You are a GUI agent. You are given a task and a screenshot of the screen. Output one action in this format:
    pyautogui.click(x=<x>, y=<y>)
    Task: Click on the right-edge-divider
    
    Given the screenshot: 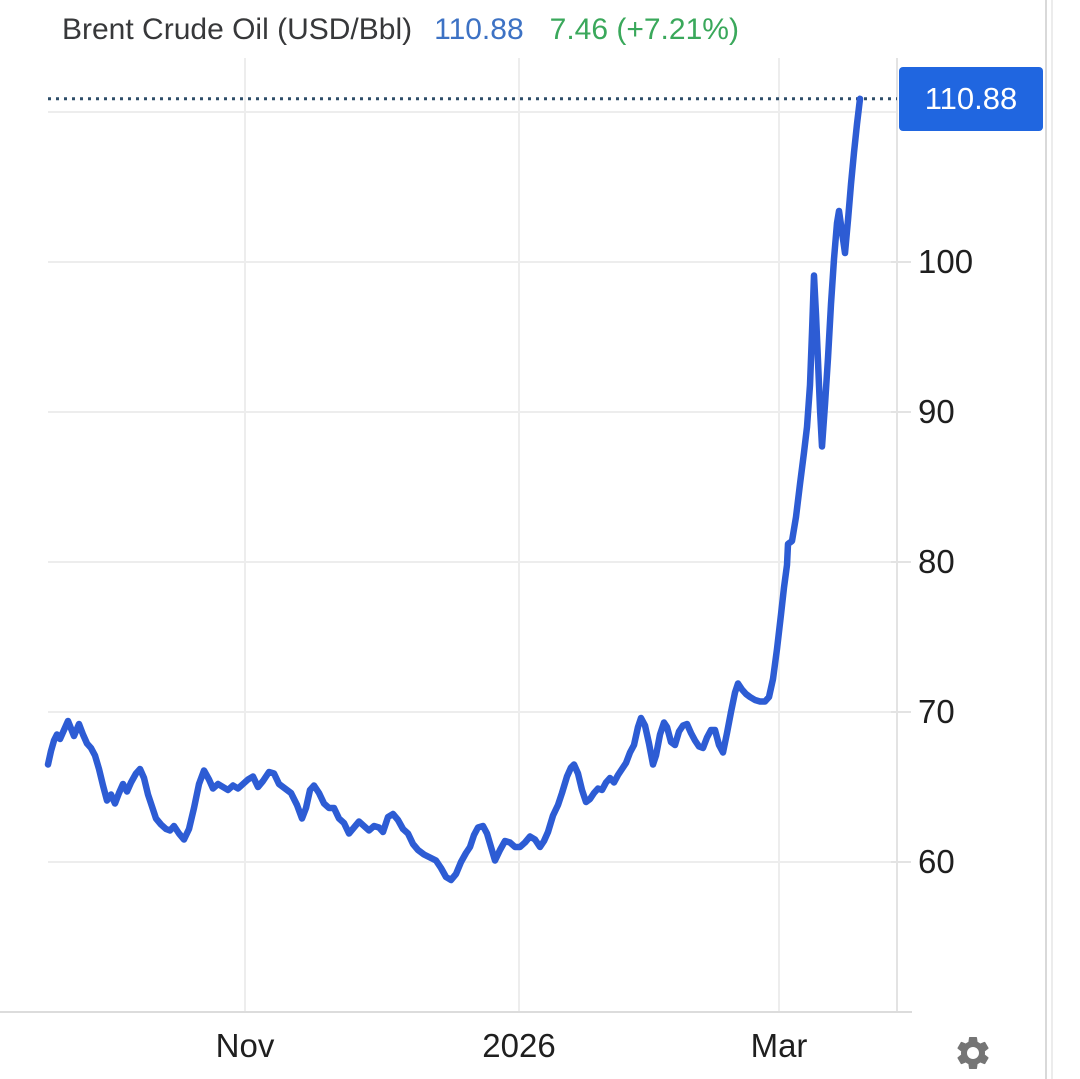 What is the action you would take?
    pyautogui.click(x=1046, y=539)
    